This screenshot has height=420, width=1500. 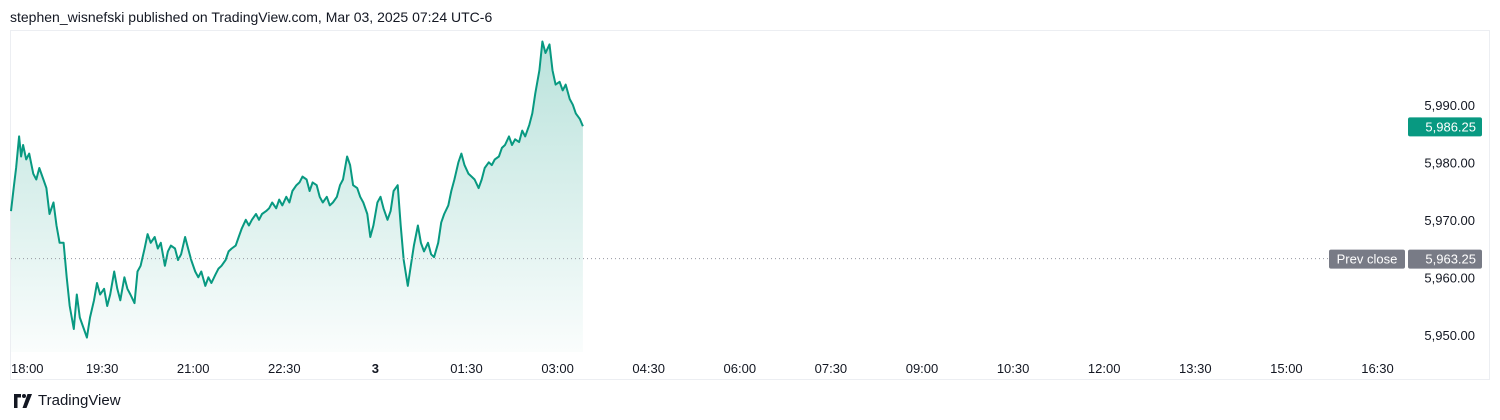 I want to click on tradingview-logo-icon, so click(x=23, y=400).